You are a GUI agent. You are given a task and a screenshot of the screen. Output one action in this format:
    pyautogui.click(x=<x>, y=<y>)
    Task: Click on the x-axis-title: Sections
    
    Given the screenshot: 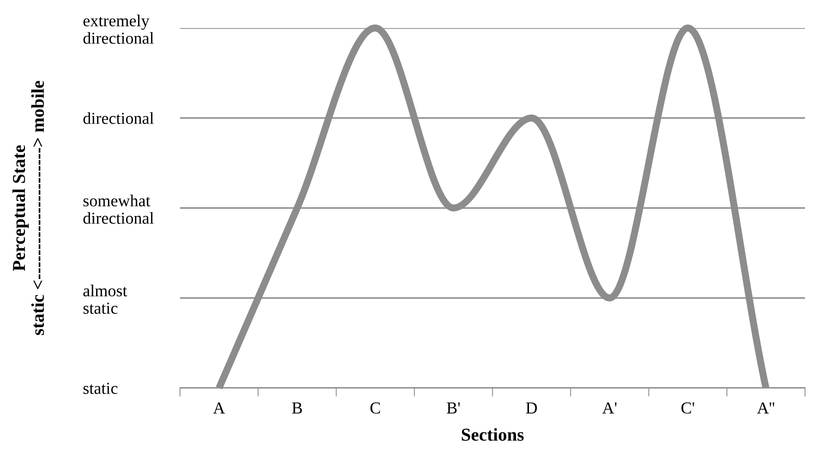 What is the action you would take?
    pyautogui.click(x=493, y=434)
    